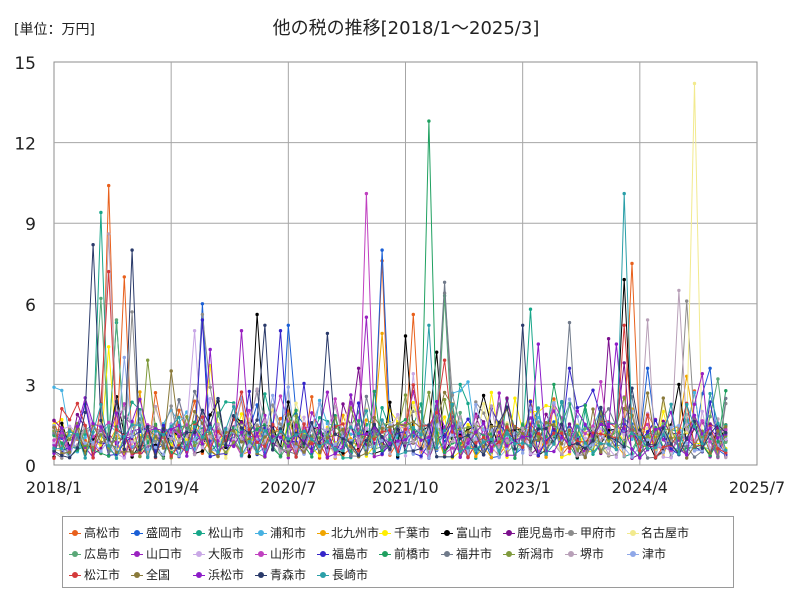 The width and height of the screenshot is (800, 600). What do you see at coordinates (354, 533) in the screenshot?
I see `legend-label: 北九州市` at bounding box center [354, 533].